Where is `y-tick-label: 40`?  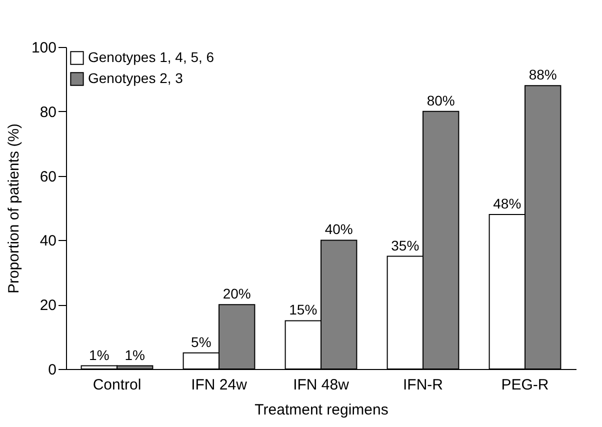 y-tick-label: 40 is located at coordinates (48, 241).